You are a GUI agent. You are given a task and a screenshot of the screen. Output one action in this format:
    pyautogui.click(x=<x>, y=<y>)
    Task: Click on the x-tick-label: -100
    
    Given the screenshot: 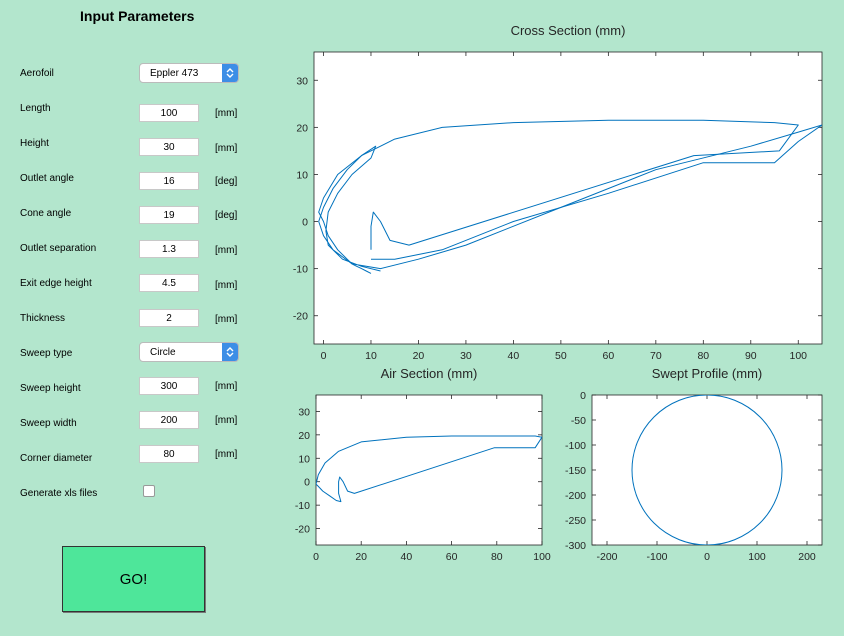 What is the action you would take?
    pyautogui.click(x=656, y=557)
    